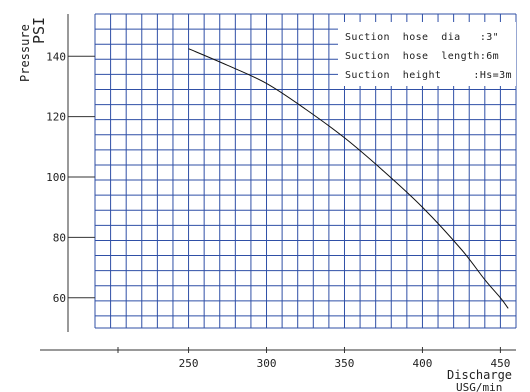 The height and width of the screenshot is (392, 530). What do you see at coordinates (39, 30) in the screenshot?
I see `y-axis-label-psi: PSI` at bounding box center [39, 30].